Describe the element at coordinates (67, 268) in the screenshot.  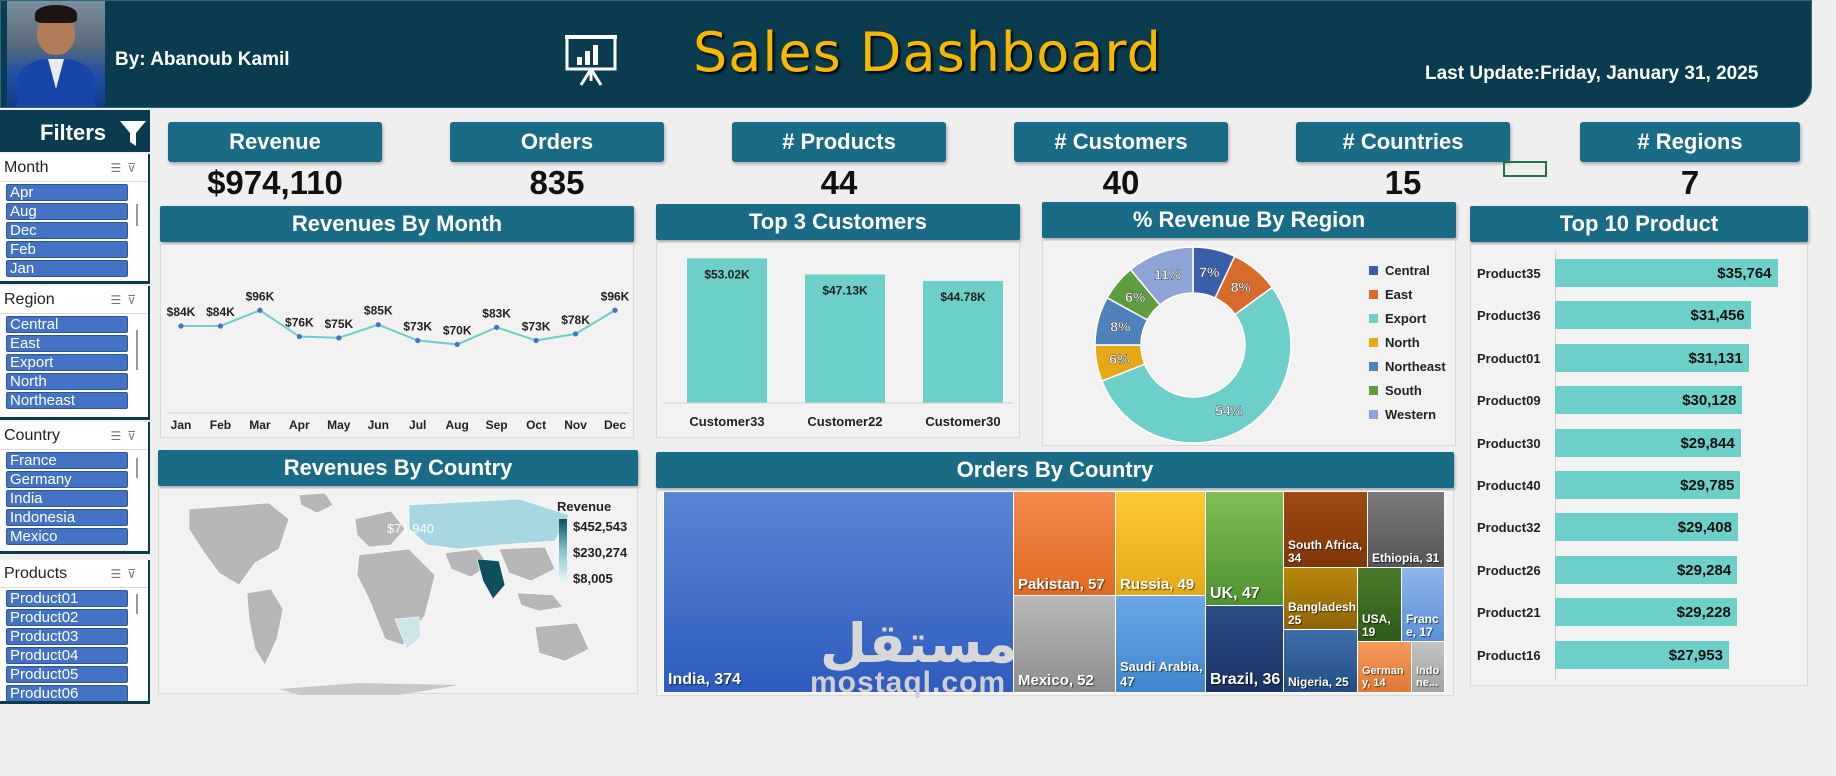
I see `slicer-item: Jan` at that location.